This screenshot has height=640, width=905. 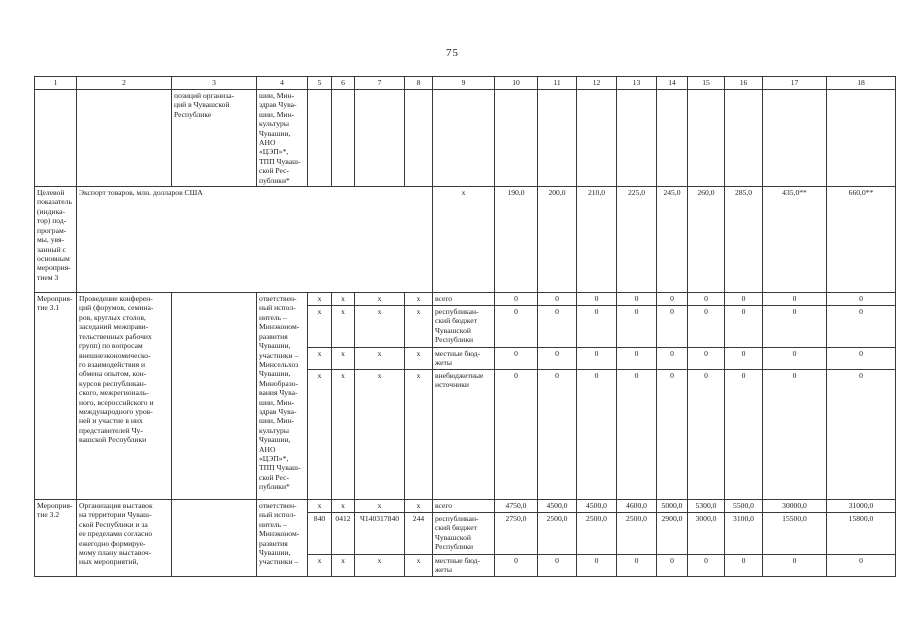 I want to click on target-indicator-name: Экспорт товаров, млн. долларов США, so click(x=254, y=240).